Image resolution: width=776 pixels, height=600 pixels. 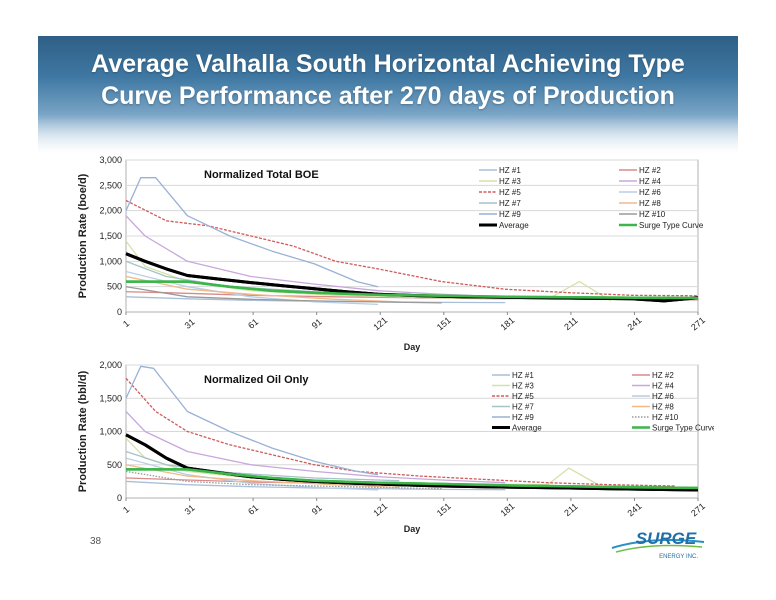 I want to click on chart1-y-tick-label: 1,000, so click(x=110, y=261).